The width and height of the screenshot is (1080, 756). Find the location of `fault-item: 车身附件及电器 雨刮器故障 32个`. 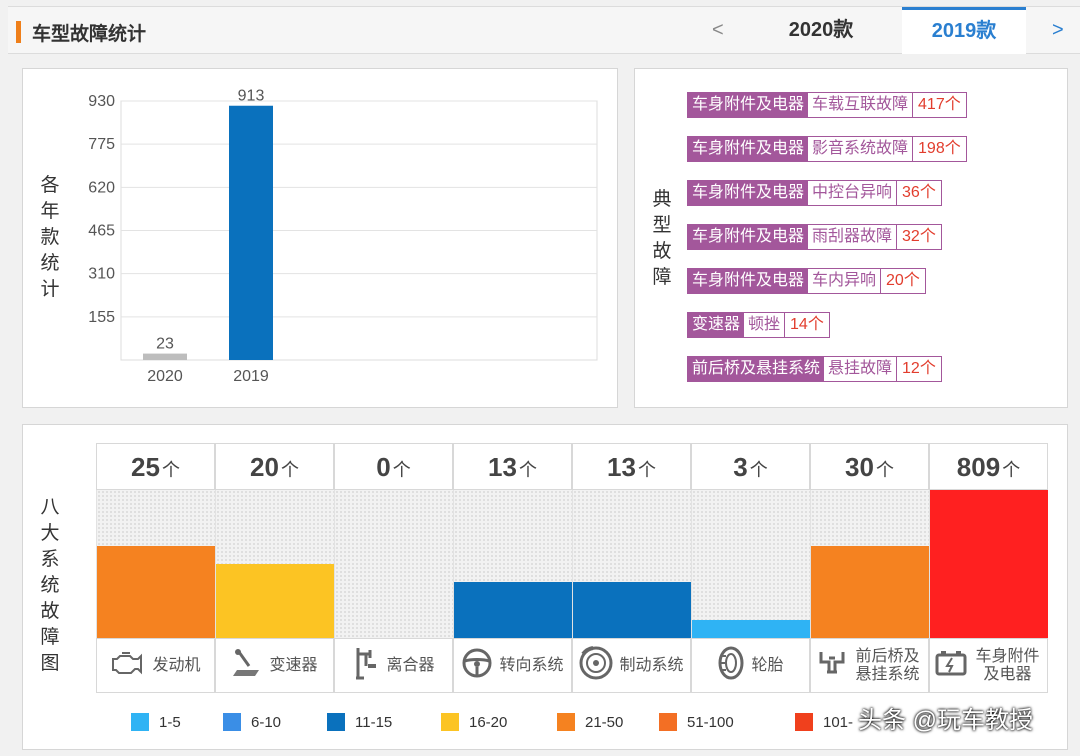

fault-item: 车身附件及电器 雨刮器故障 32个 is located at coordinates (814, 237).